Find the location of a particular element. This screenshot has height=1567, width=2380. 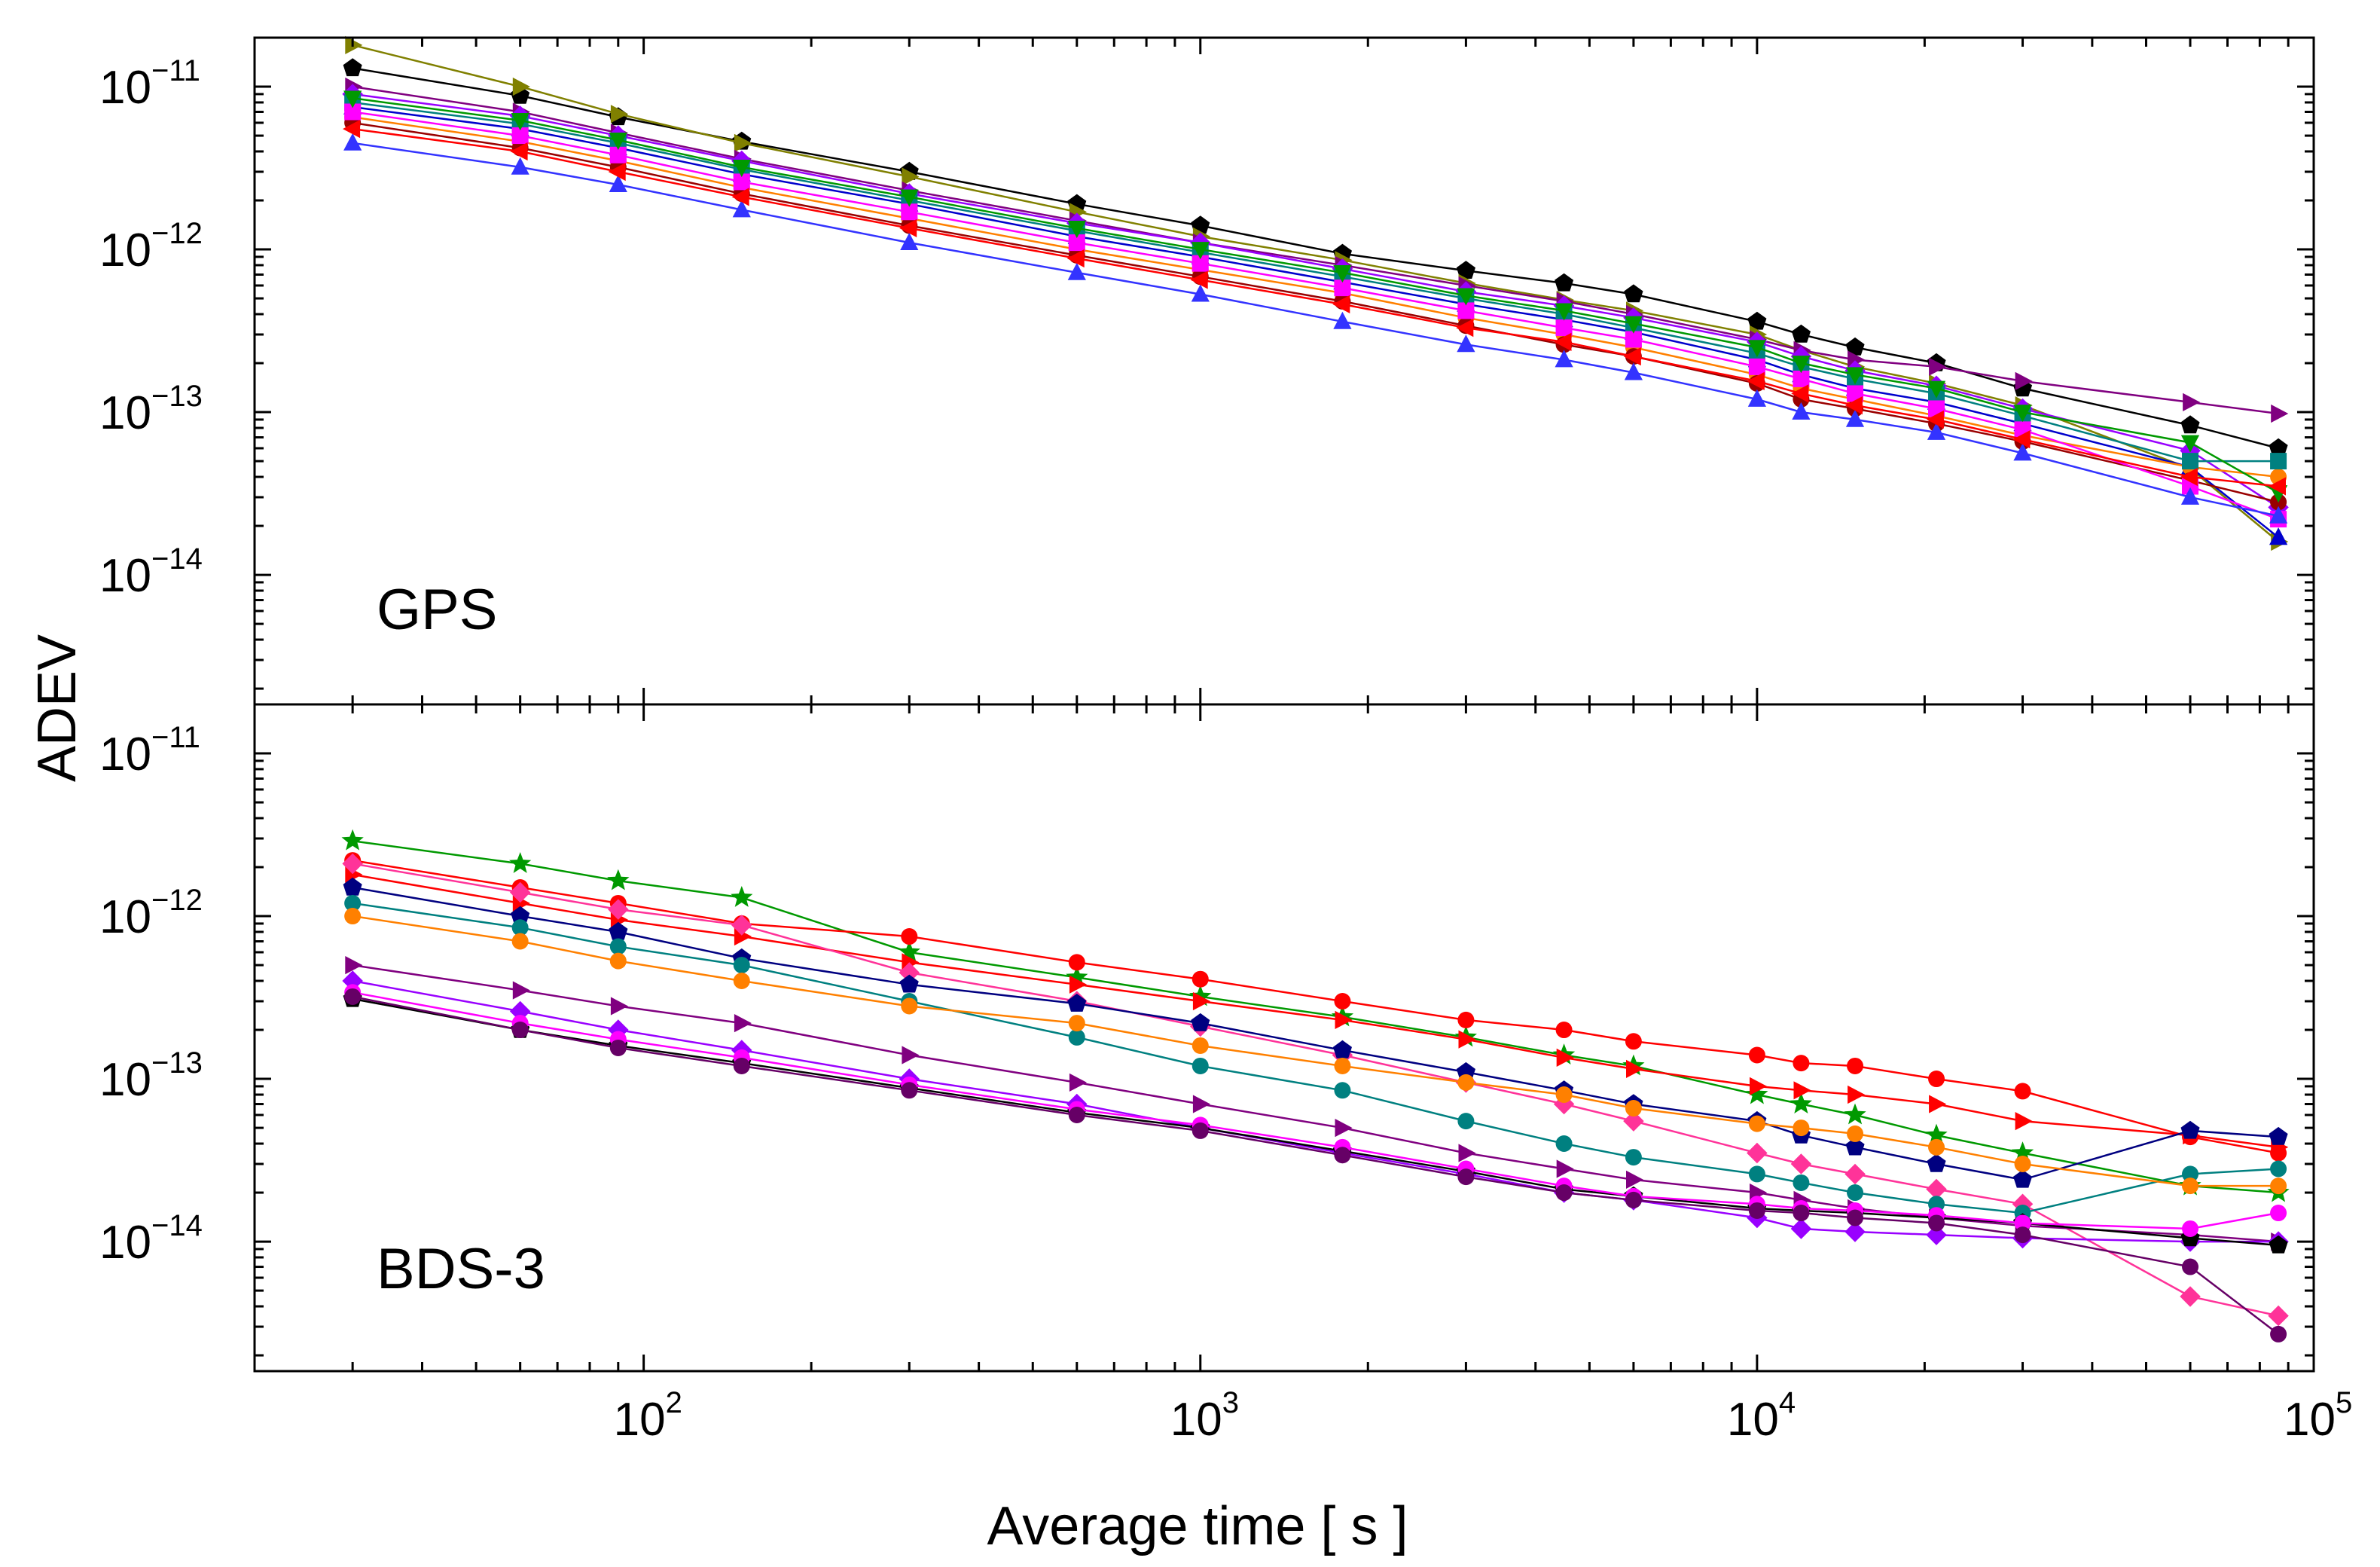

series-orange-circle is located at coordinates (1315, 1051).